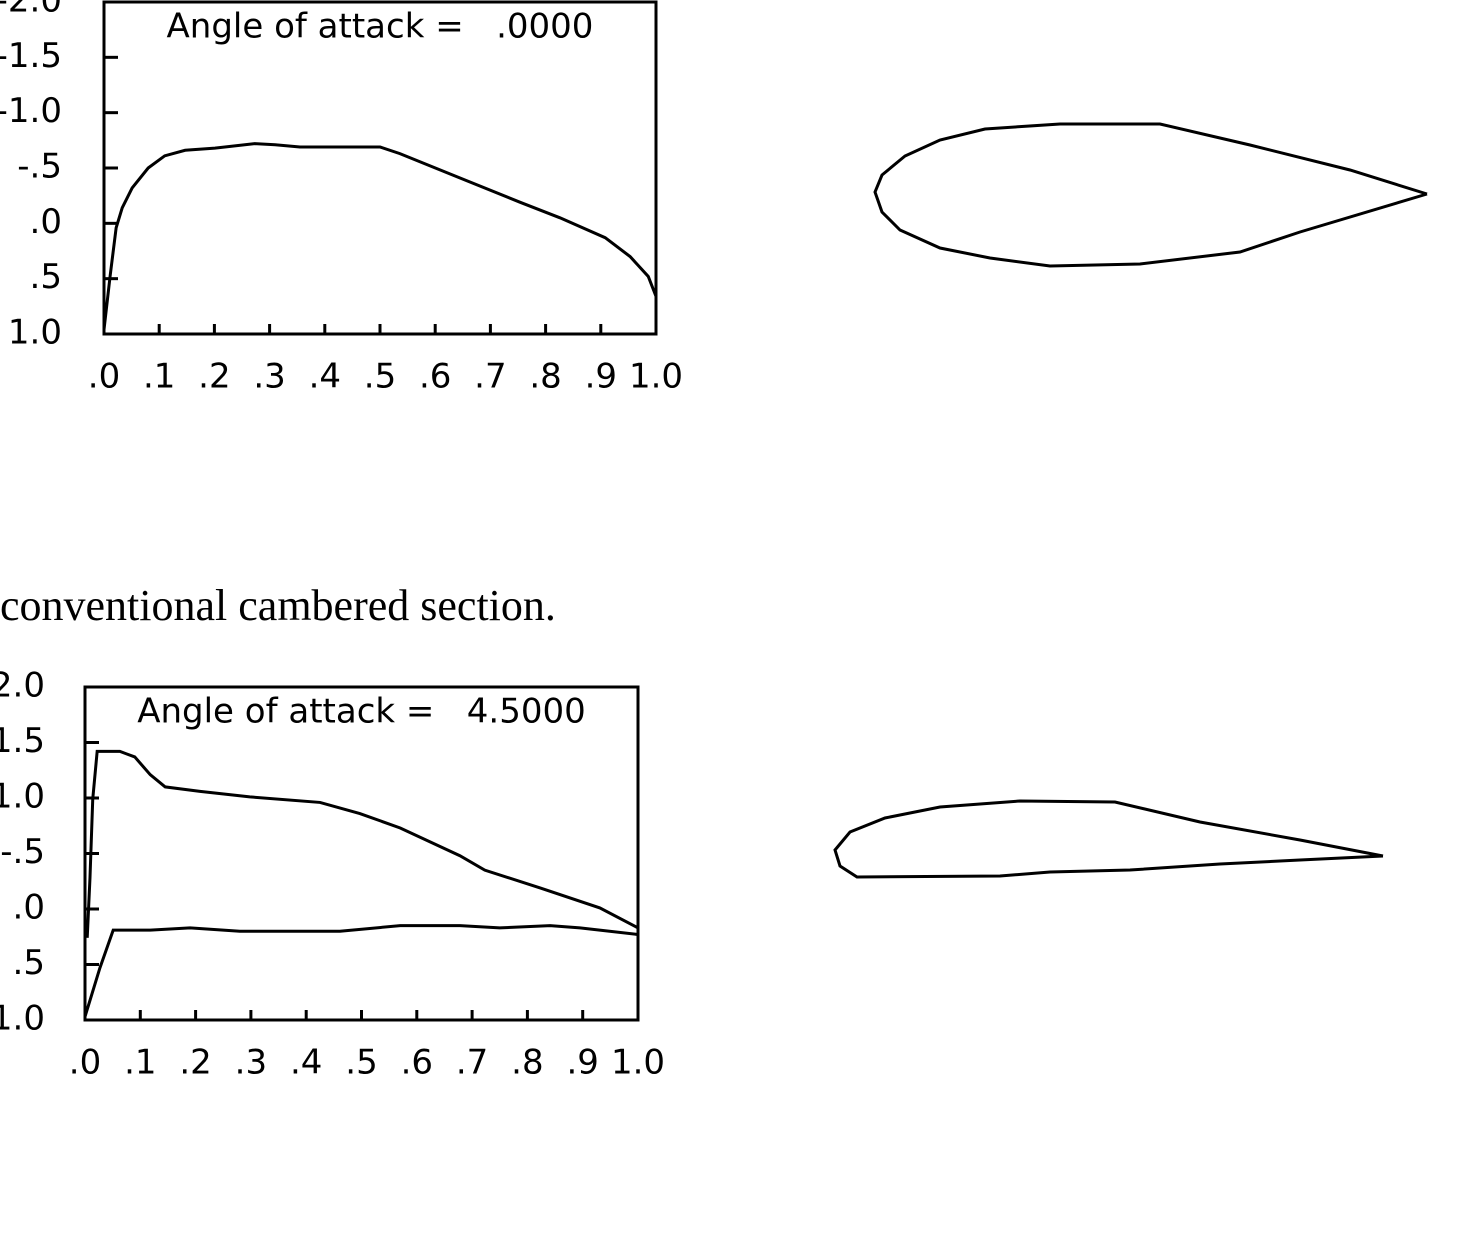 This screenshot has height=1244, width=1467. What do you see at coordinates (1108, 839) in the screenshot?
I see `airfoil-cambered` at bounding box center [1108, 839].